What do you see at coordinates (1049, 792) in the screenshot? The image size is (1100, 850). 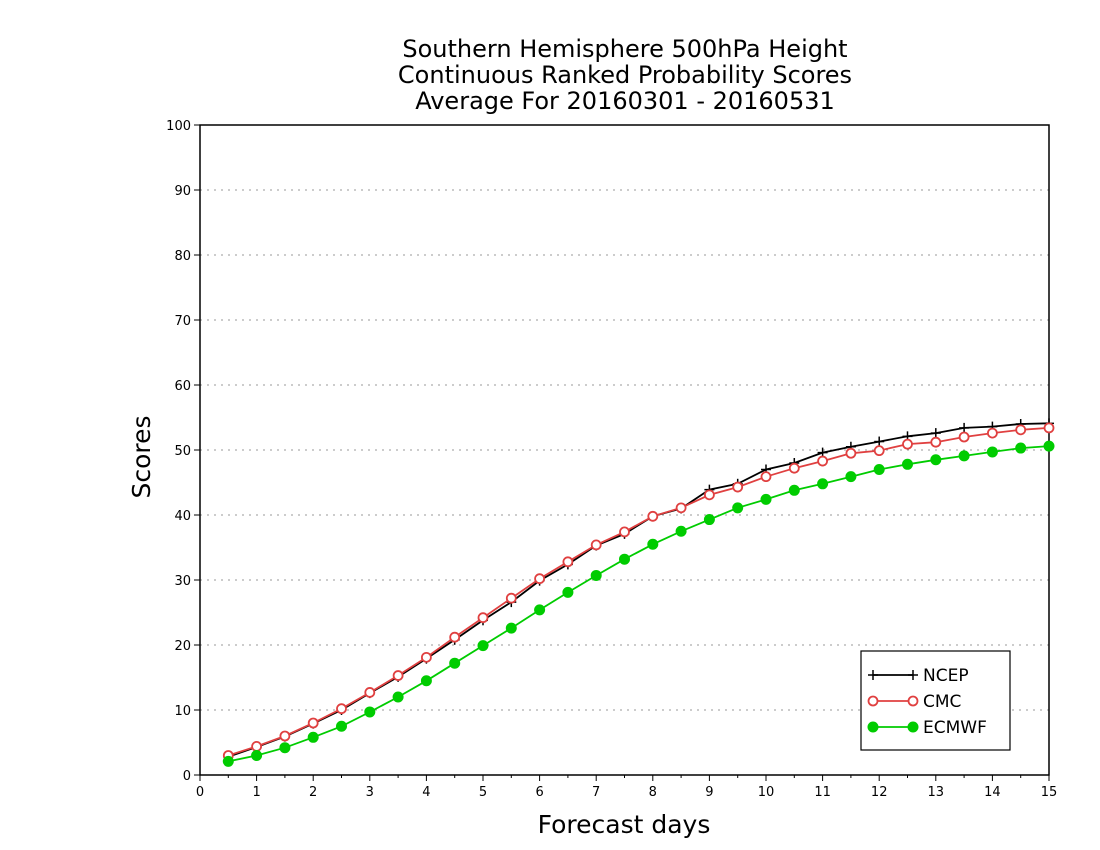 I see `x-tick-label: 15` at bounding box center [1049, 792].